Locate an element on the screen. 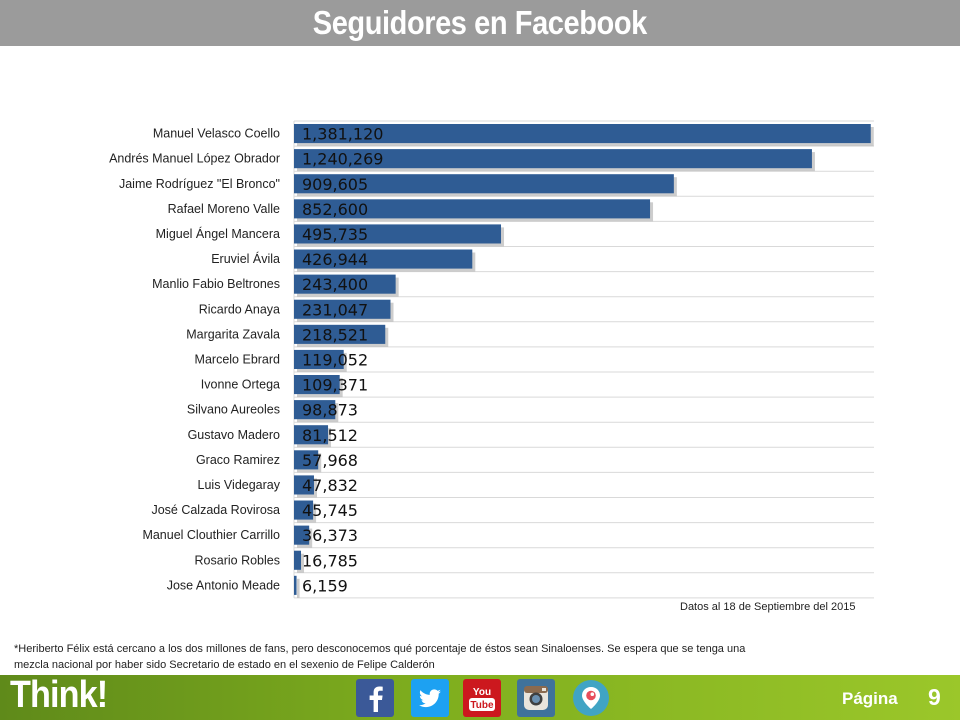 The image size is (960, 720). category-label: Rosario Robles is located at coordinates (237, 560).